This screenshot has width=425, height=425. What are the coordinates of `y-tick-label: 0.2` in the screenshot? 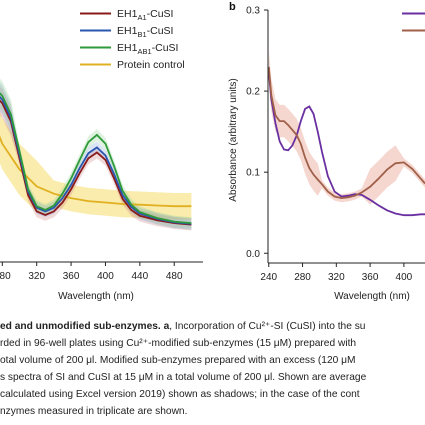 It's located at (253, 92).